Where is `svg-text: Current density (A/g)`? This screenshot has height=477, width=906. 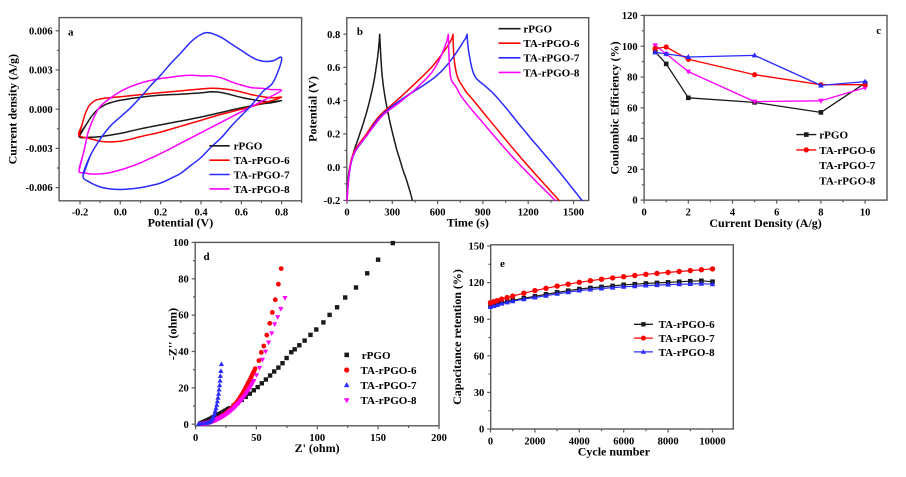 svg-text: Current density (A/g) is located at coordinates (13, 109).